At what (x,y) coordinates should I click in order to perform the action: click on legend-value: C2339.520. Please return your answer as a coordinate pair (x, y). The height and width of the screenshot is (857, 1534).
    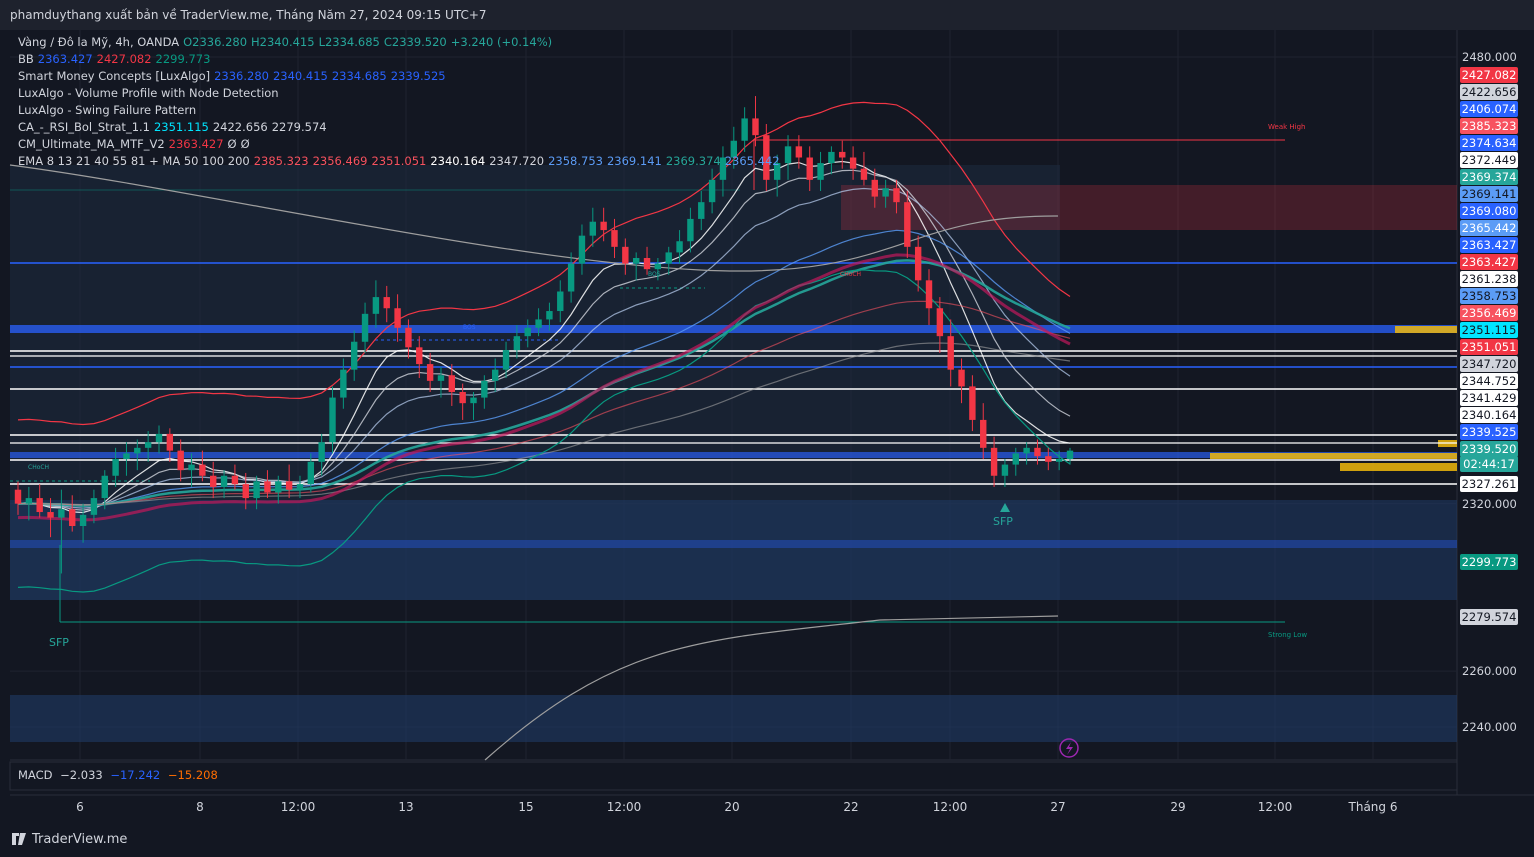
    Looking at the image, I should click on (415, 42).